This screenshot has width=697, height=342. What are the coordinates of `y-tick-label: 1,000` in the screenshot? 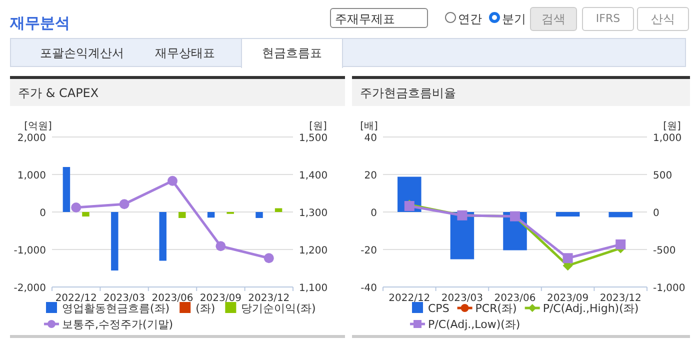 It's located at (31, 176).